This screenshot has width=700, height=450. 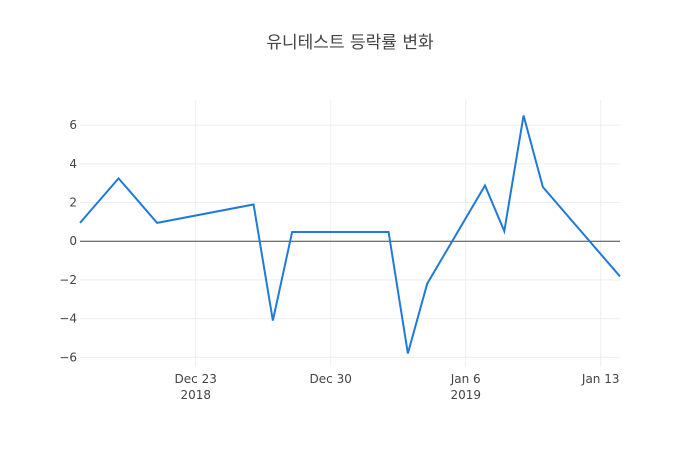 I want to click on y-tick-label: −6, so click(x=68, y=357).